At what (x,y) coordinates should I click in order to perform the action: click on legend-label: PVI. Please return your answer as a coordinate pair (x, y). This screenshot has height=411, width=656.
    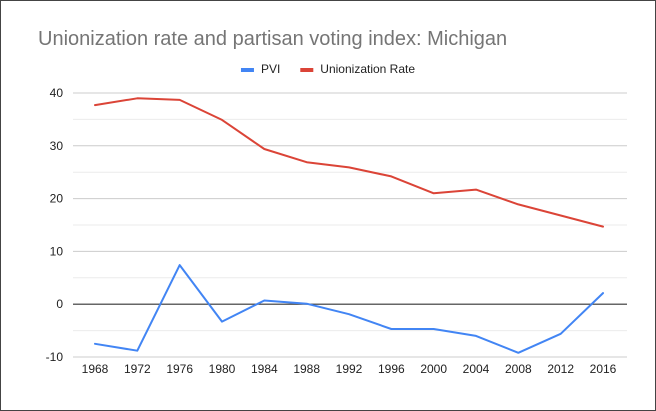
    Looking at the image, I should click on (270, 69).